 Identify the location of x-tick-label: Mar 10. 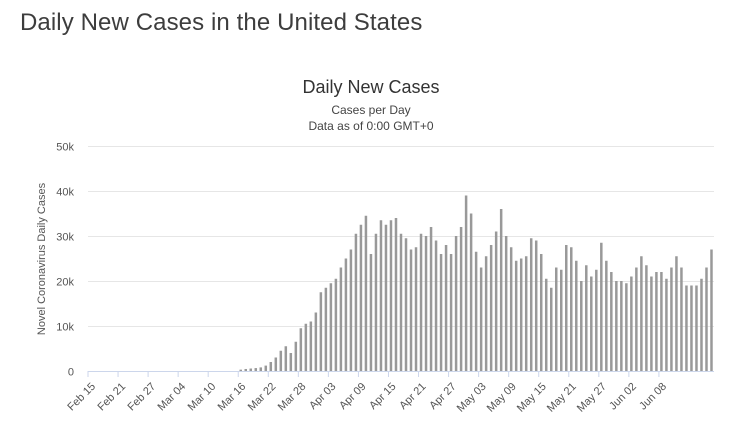
(202, 397).